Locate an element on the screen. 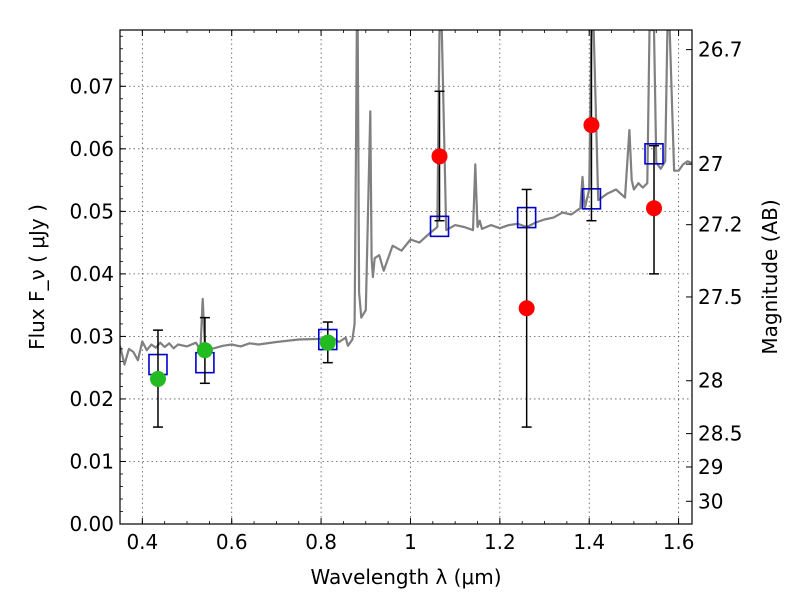  y-tick-label: 0.05 is located at coordinates (91, 211).